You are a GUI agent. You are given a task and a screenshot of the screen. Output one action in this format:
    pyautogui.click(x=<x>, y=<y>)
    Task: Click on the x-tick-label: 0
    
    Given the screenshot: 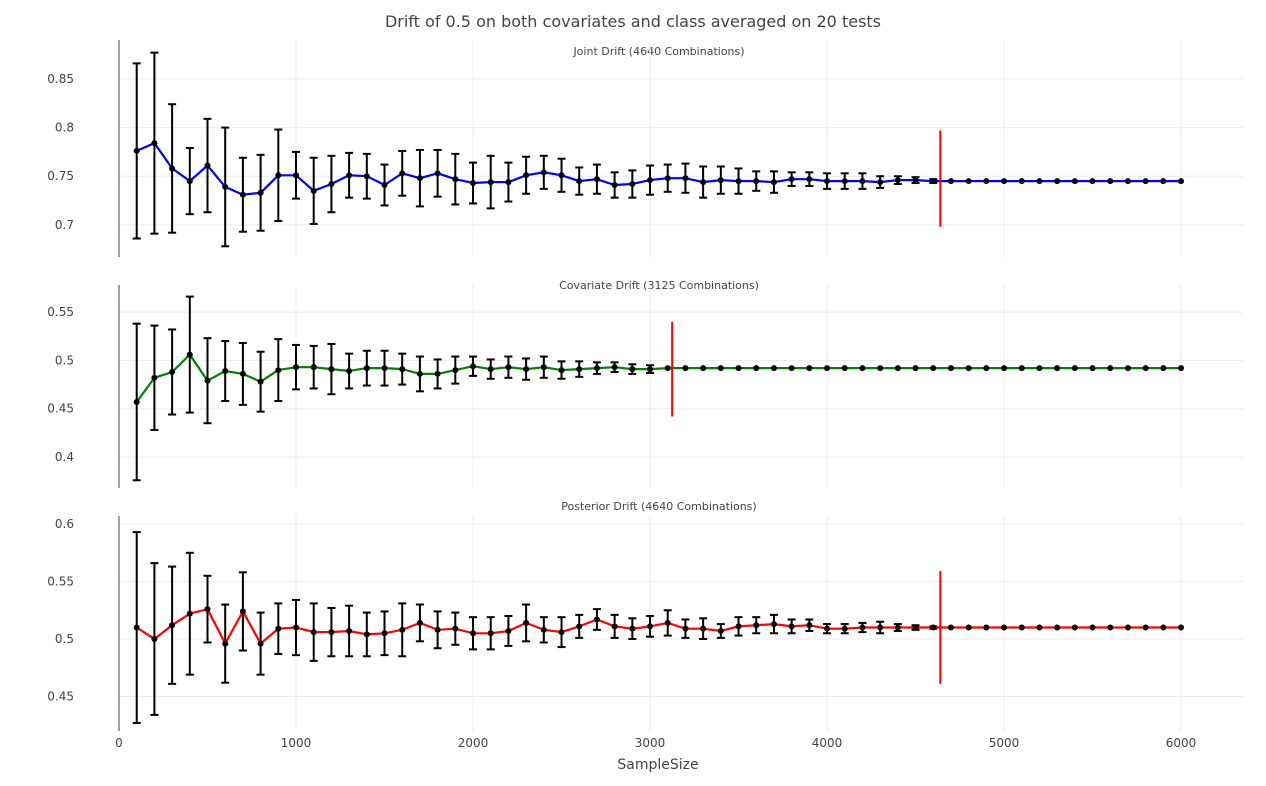 What is the action you would take?
    pyautogui.click(x=119, y=743)
    